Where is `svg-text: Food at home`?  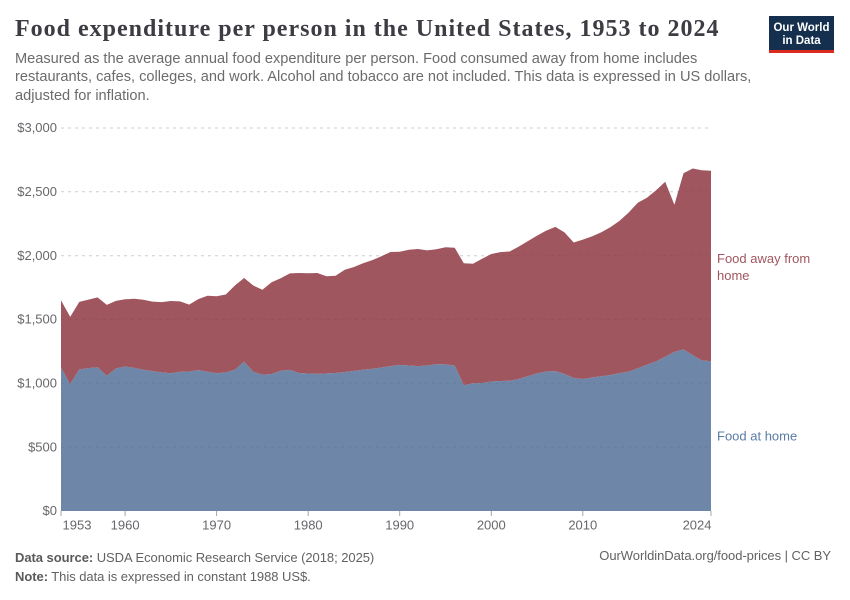
svg-text: Food at home is located at coordinates (757, 436).